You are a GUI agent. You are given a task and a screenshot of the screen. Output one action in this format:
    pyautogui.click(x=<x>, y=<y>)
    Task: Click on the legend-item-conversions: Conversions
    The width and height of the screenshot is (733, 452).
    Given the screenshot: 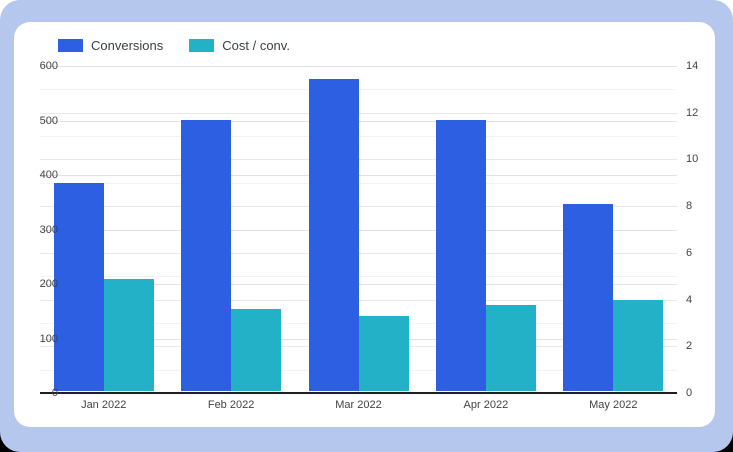 What is the action you would take?
    pyautogui.click(x=110, y=45)
    